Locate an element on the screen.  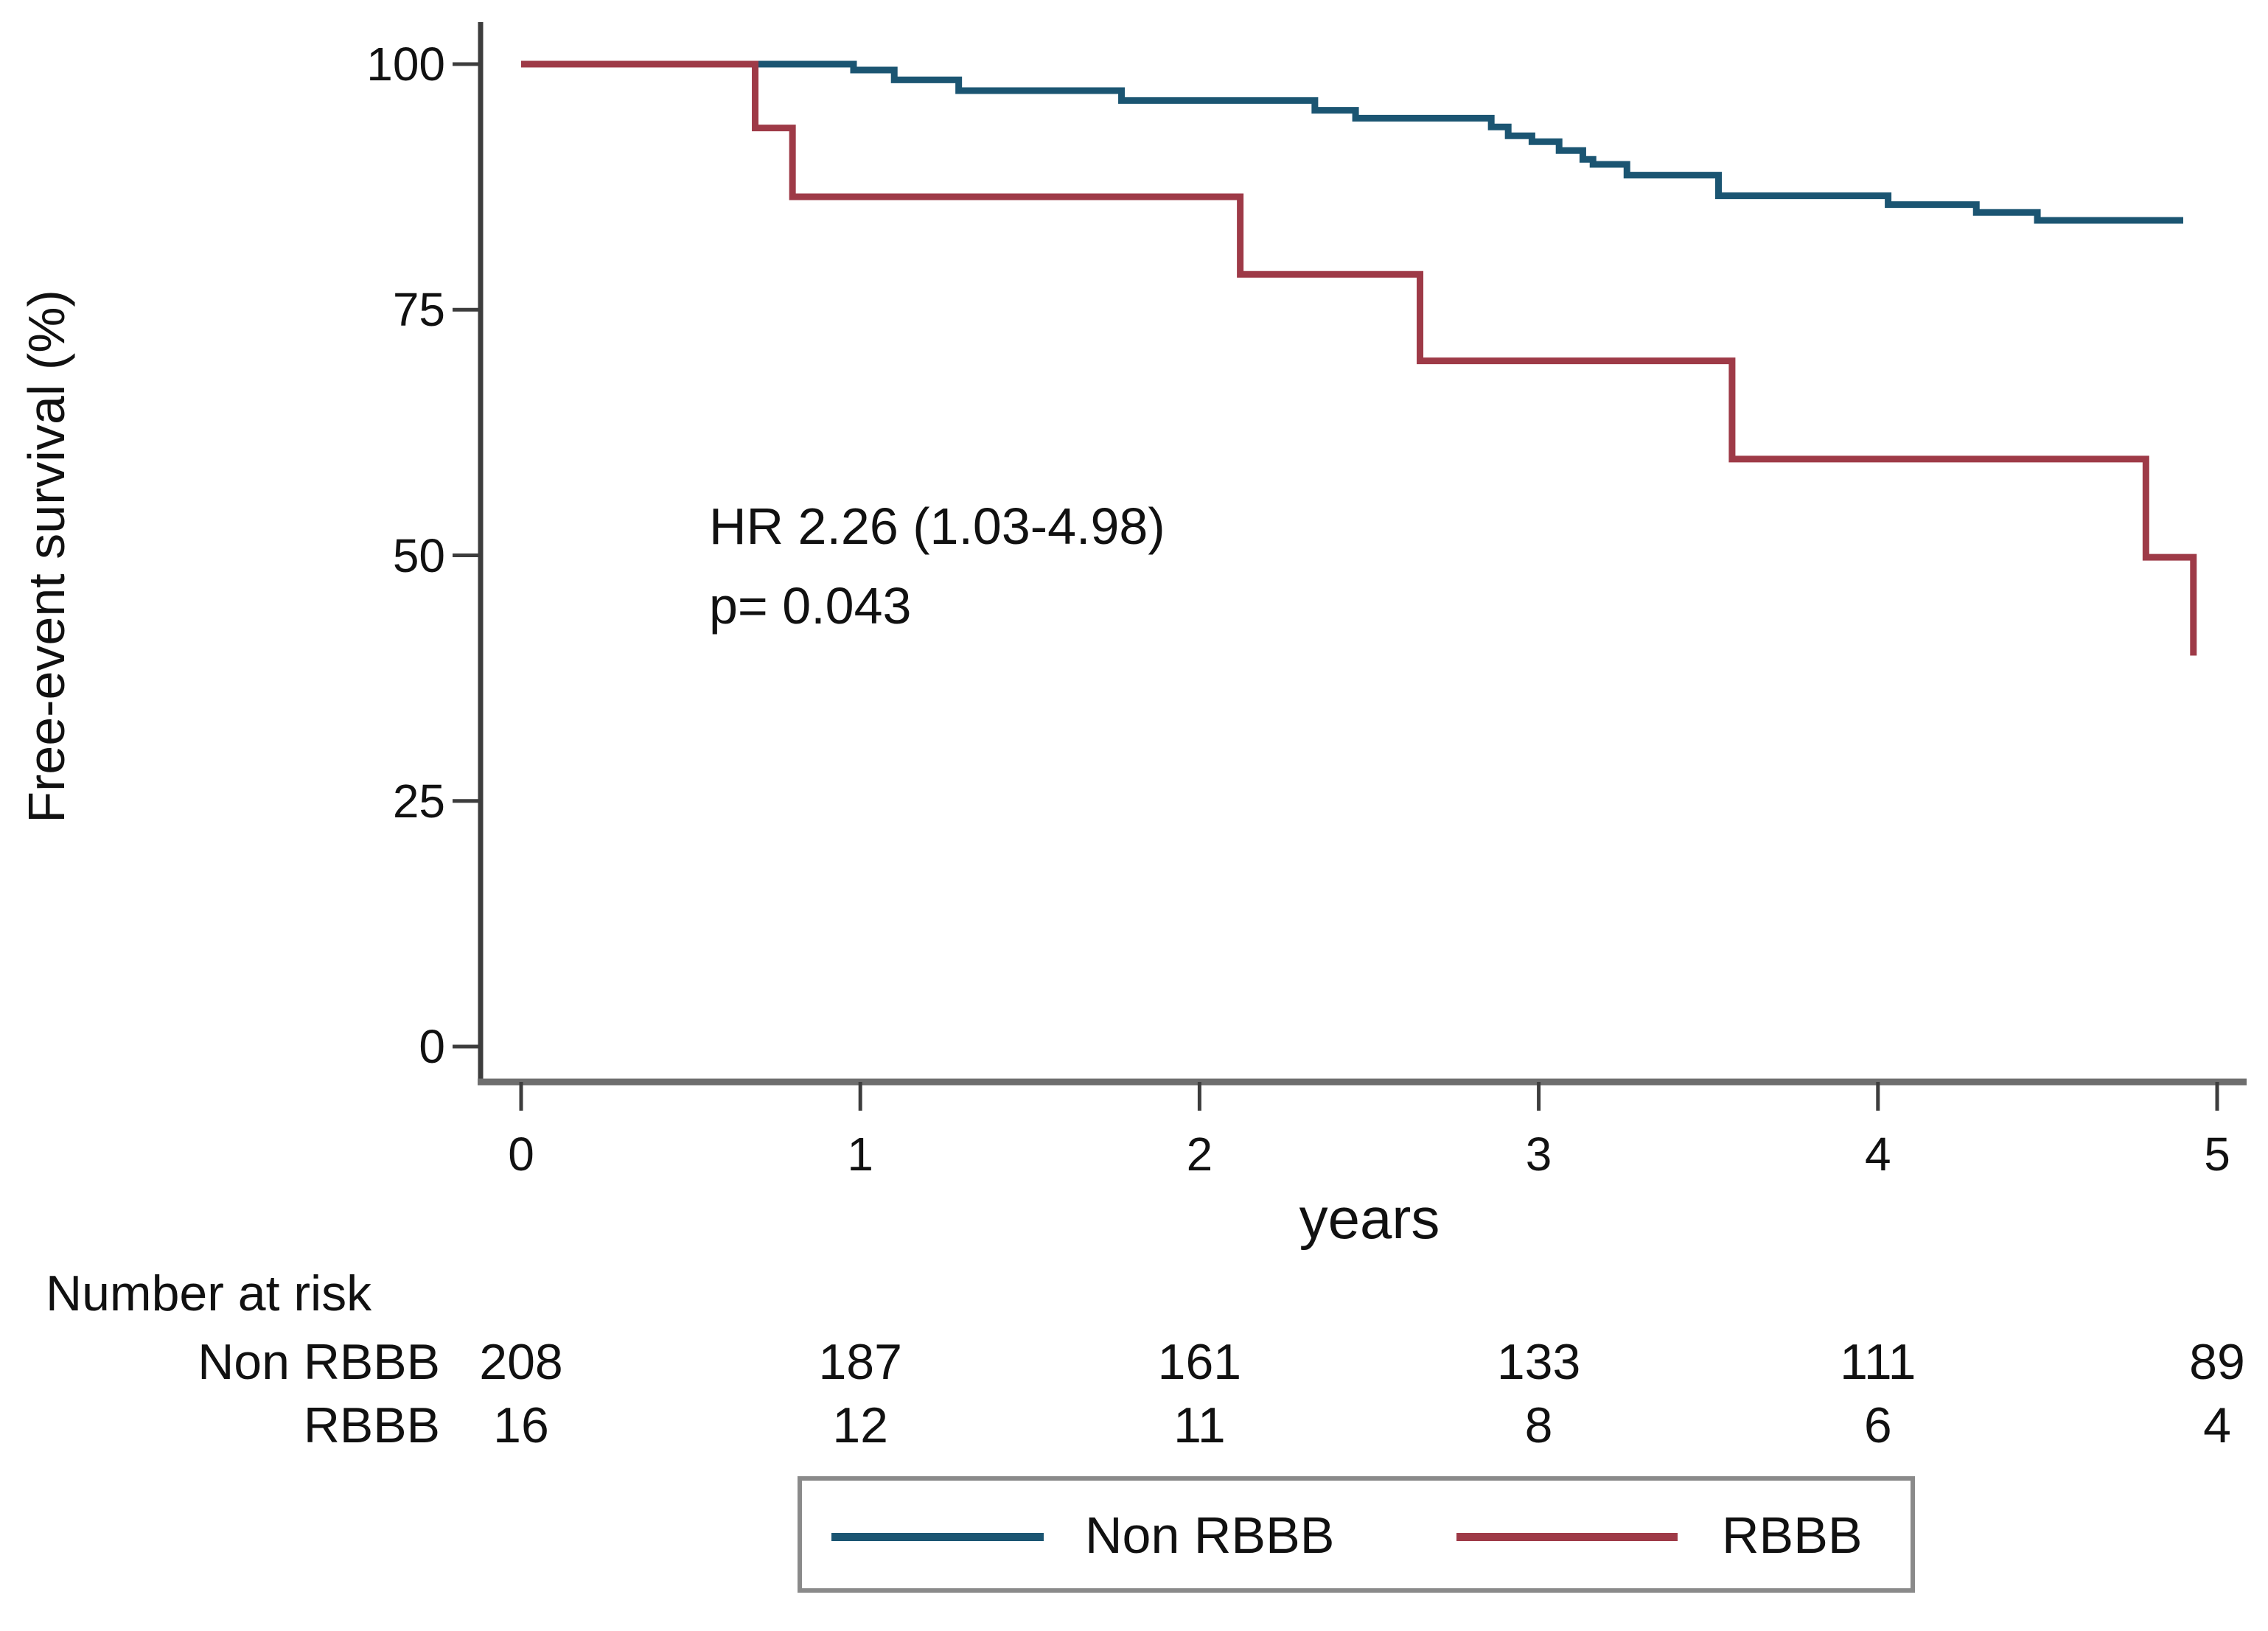
legend-line-rbbb is located at coordinates (1567, 1537).